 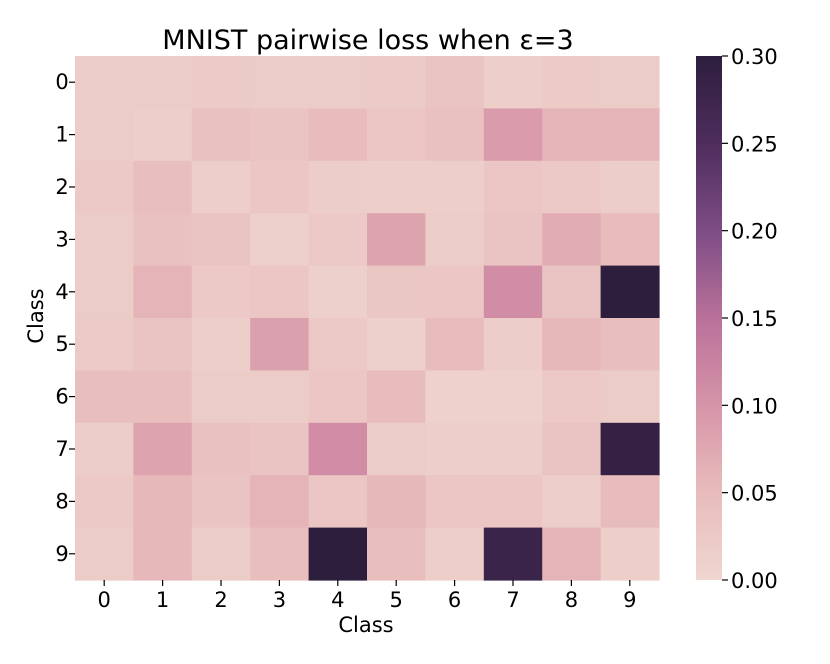 What do you see at coordinates (61, 554) in the screenshot?
I see `y-tick-label: 9` at bounding box center [61, 554].